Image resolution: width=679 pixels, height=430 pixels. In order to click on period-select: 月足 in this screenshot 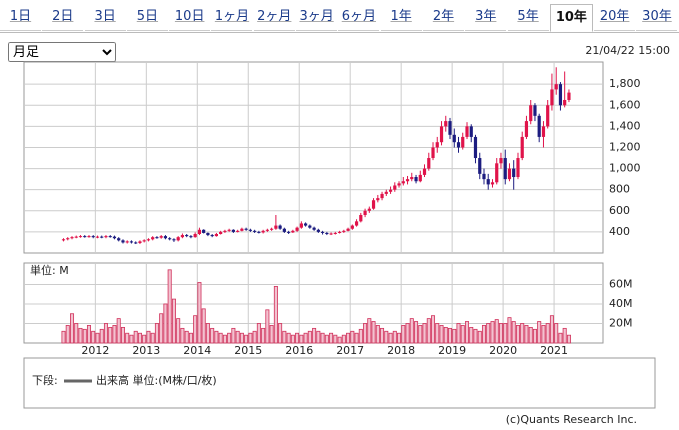, I will do `click(62, 52)`.